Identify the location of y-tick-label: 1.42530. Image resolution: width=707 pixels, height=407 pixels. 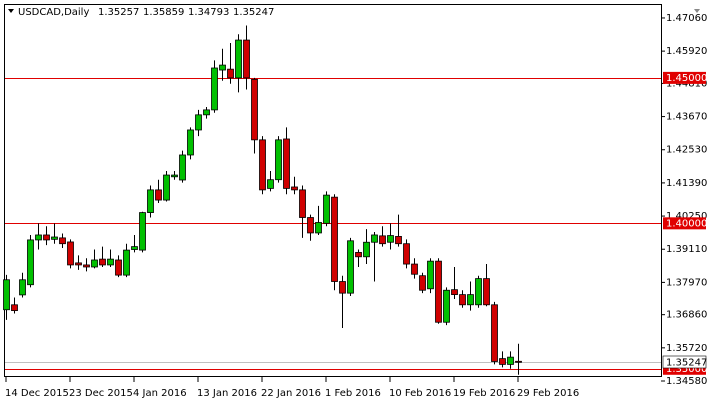
(686, 150).